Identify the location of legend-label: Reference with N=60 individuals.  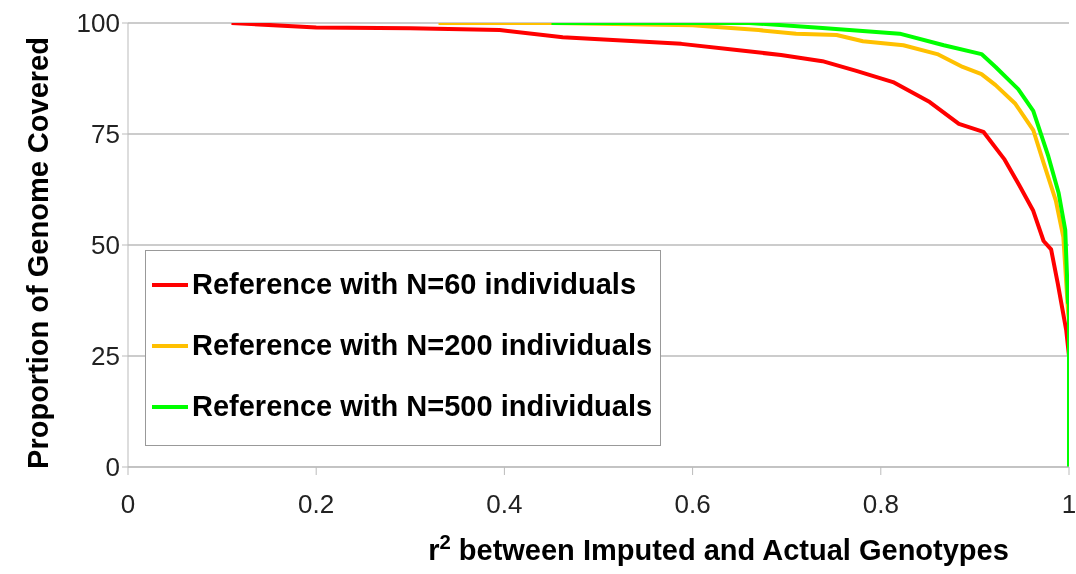
(414, 284).